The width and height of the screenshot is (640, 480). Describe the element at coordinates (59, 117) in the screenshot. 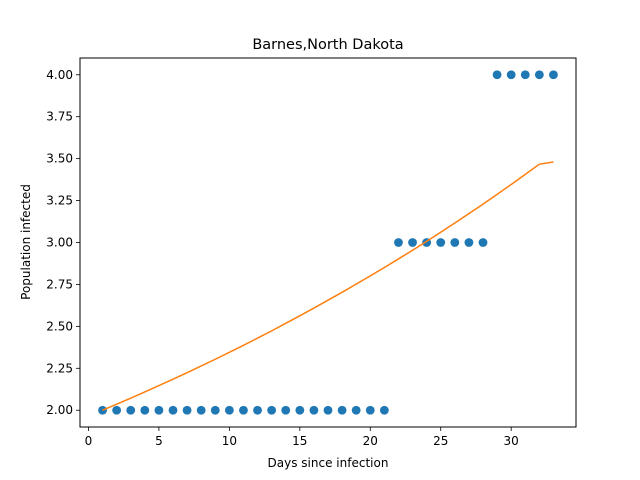

I see `y-tick-label: 3.75` at that location.